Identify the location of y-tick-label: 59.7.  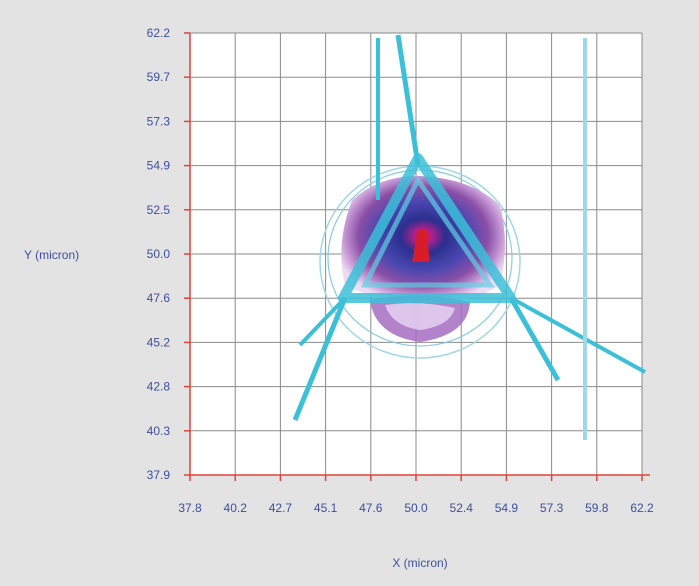
(159, 77).